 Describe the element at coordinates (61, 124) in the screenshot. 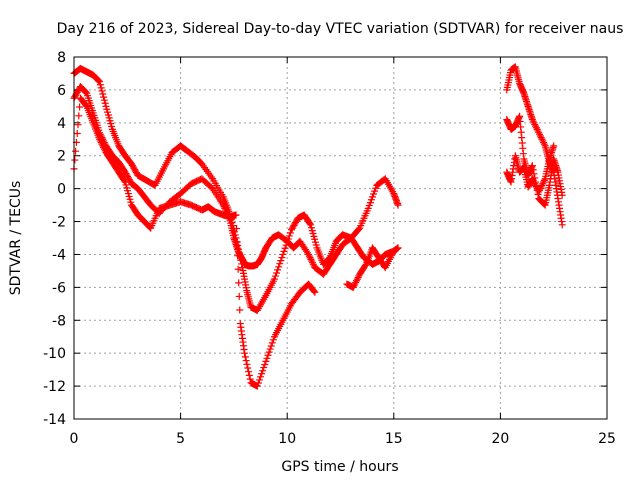

I see `y-tick-label: 4` at that location.